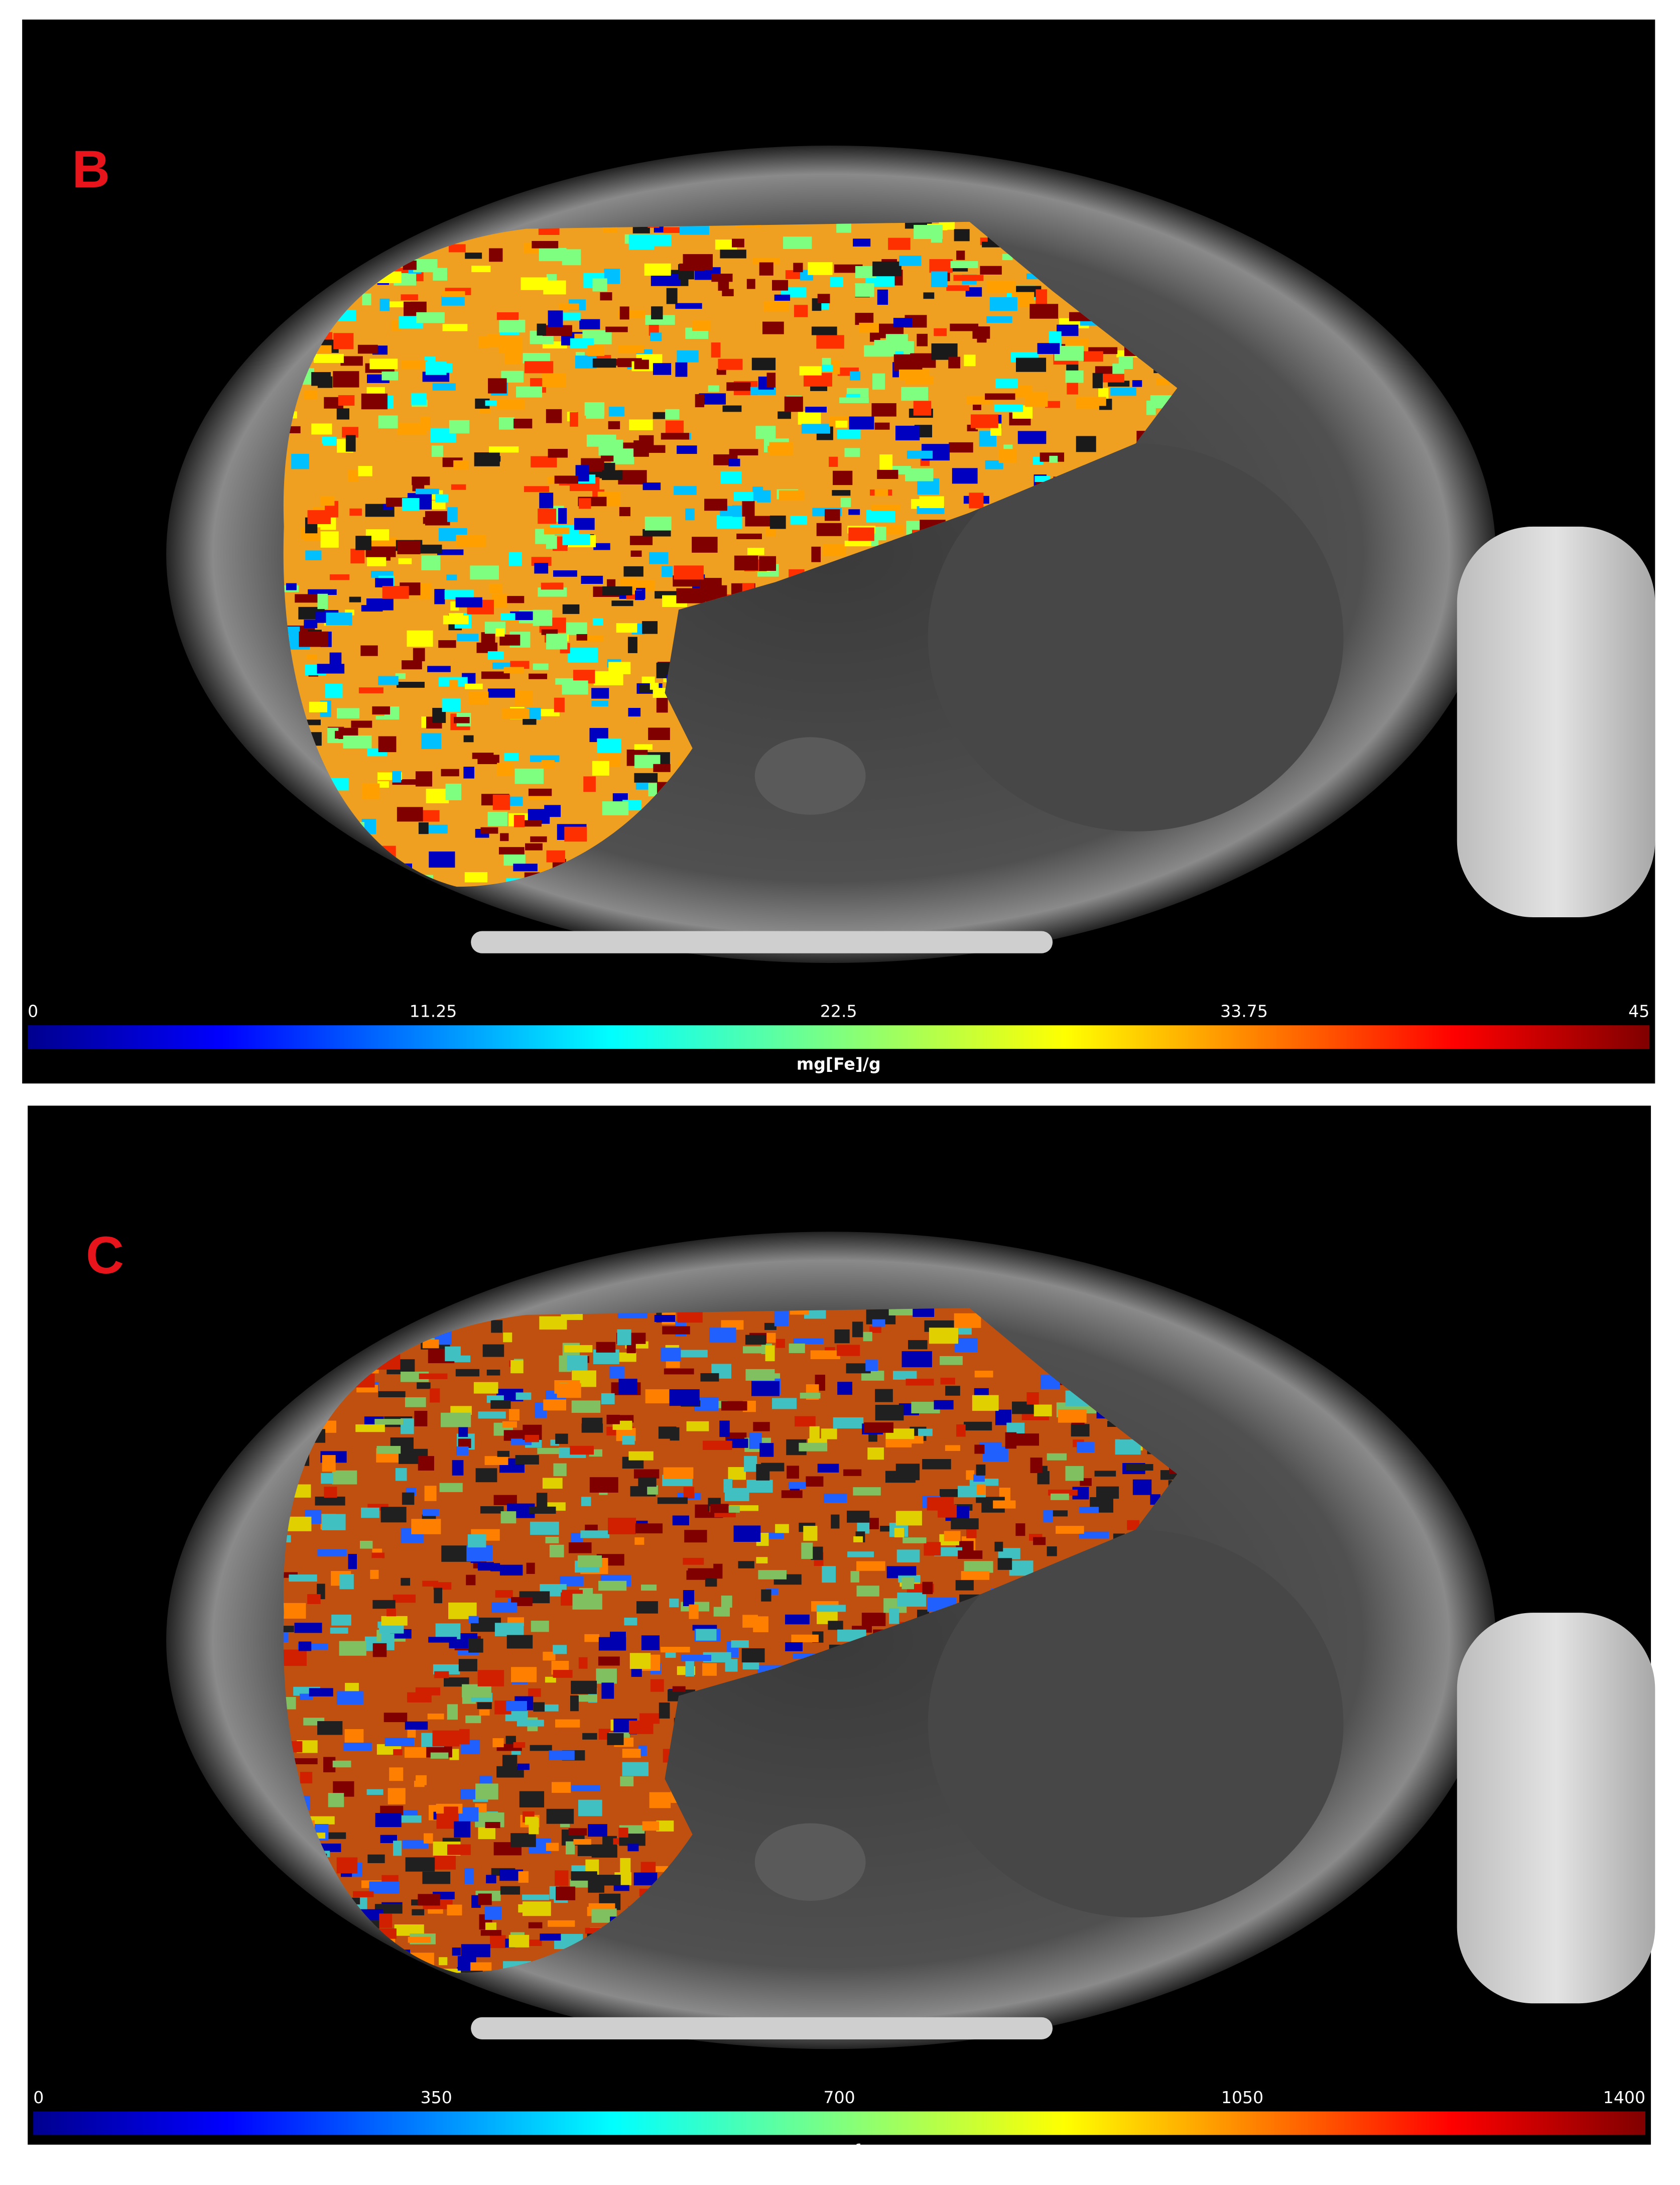  What do you see at coordinates (762, 2028) in the screenshot?
I see `table-edge` at bounding box center [762, 2028].